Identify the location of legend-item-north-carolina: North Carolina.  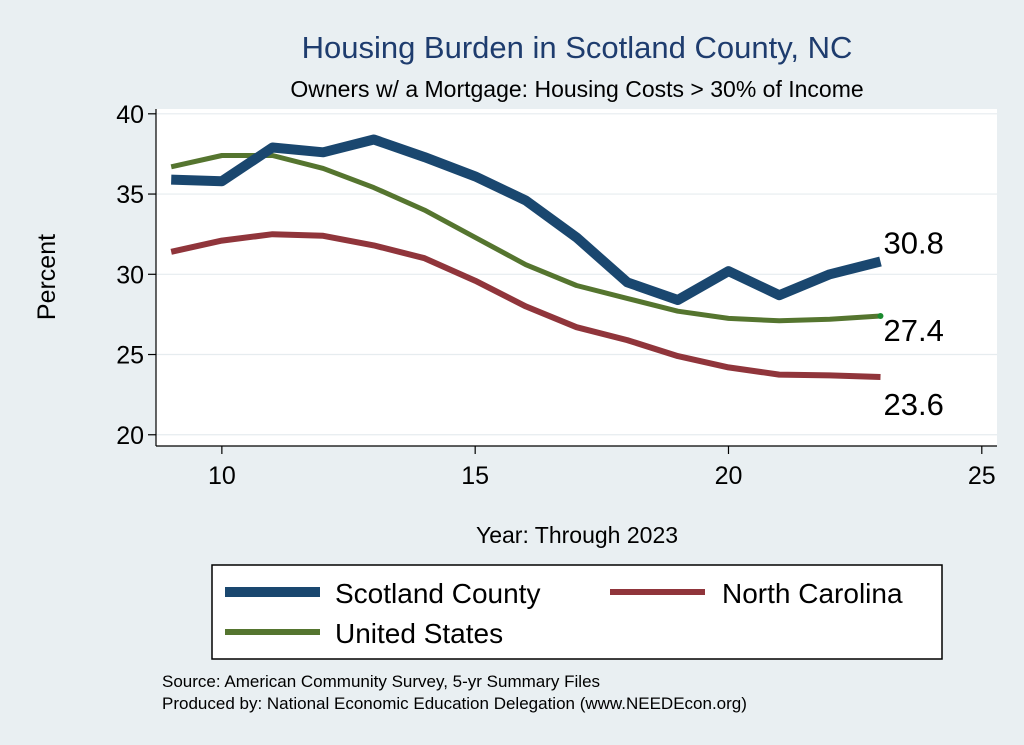
(756, 593).